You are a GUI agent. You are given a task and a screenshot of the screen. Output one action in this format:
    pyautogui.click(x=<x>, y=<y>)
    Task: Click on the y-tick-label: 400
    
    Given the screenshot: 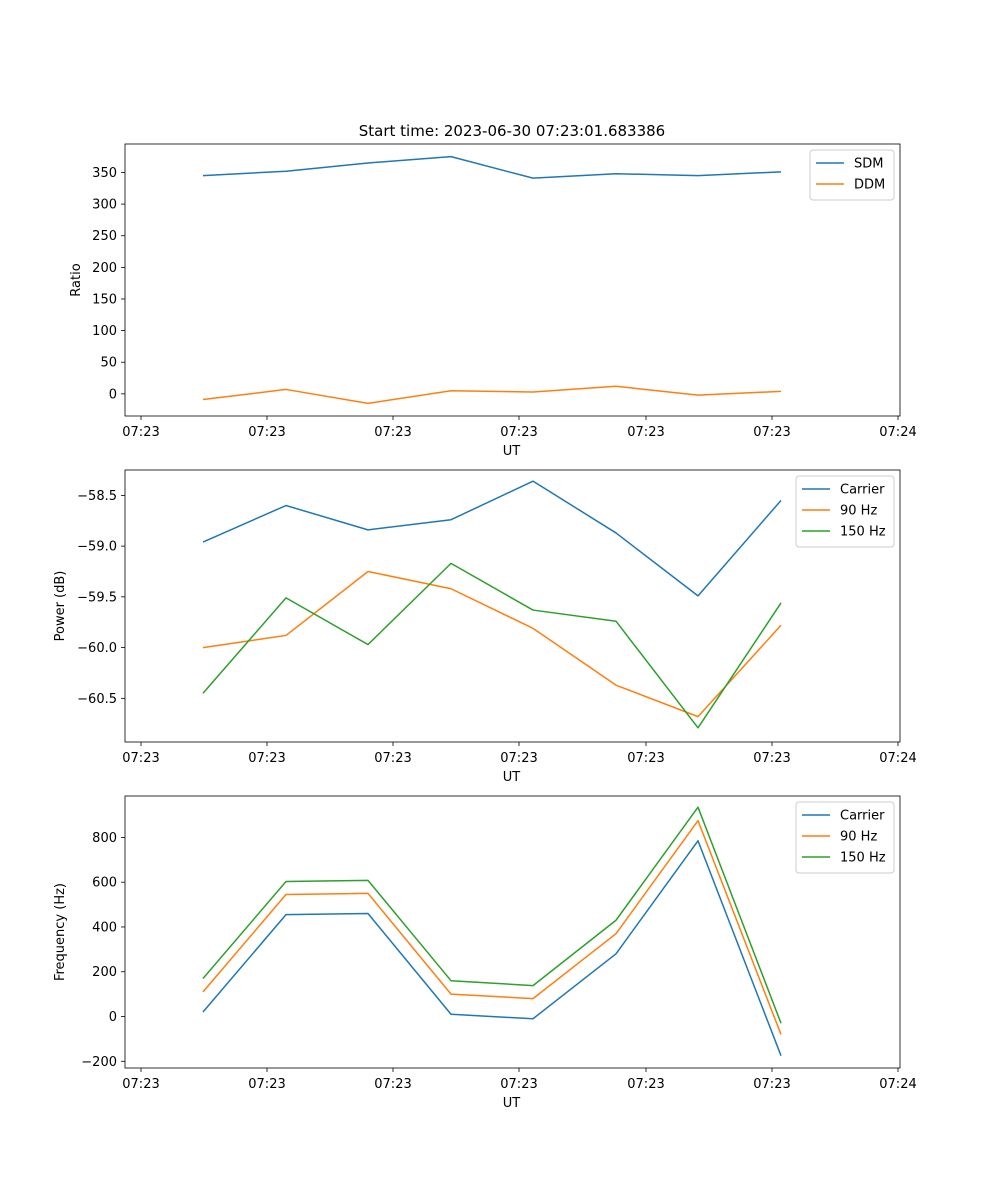 What is the action you would take?
    pyautogui.click(x=104, y=927)
    